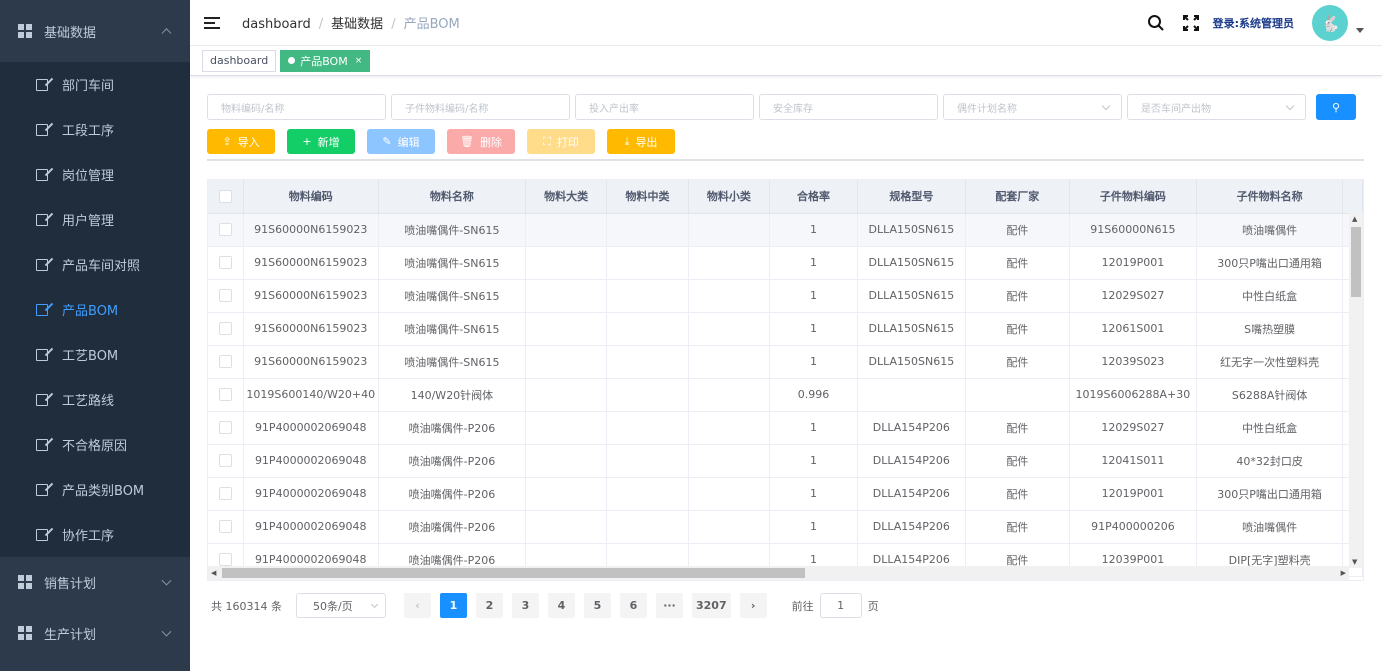 This screenshot has height=671, width=1382. What do you see at coordinates (401, 141) in the screenshot?
I see `edit-button: ✎ 编辑` at bounding box center [401, 141].